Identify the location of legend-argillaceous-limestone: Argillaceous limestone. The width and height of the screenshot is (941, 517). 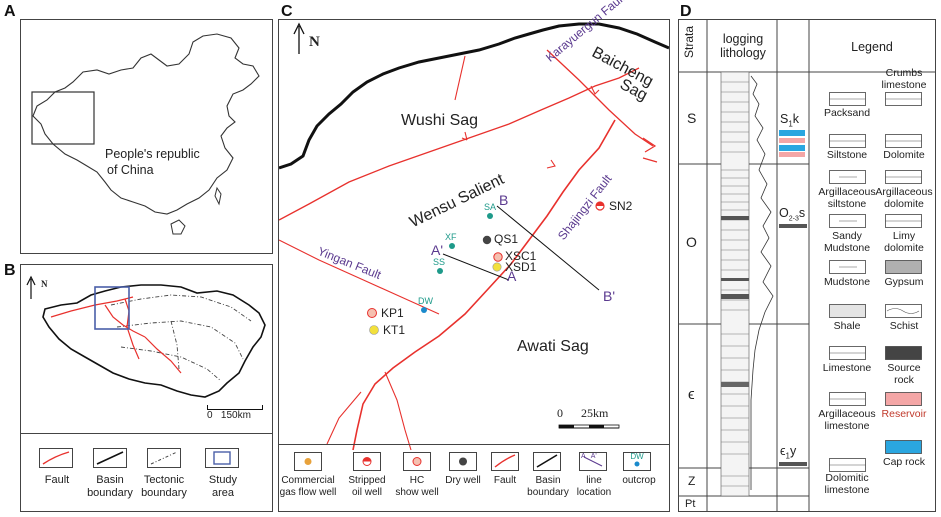
(847, 420).